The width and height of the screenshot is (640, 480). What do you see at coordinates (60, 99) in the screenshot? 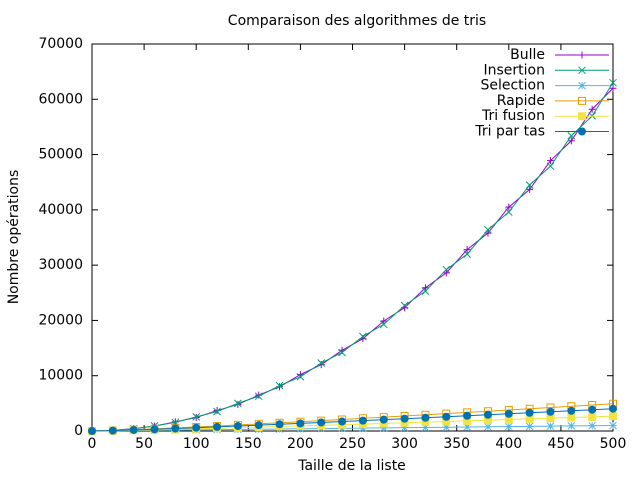
I see `y-tick-label: 60000` at bounding box center [60, 99].